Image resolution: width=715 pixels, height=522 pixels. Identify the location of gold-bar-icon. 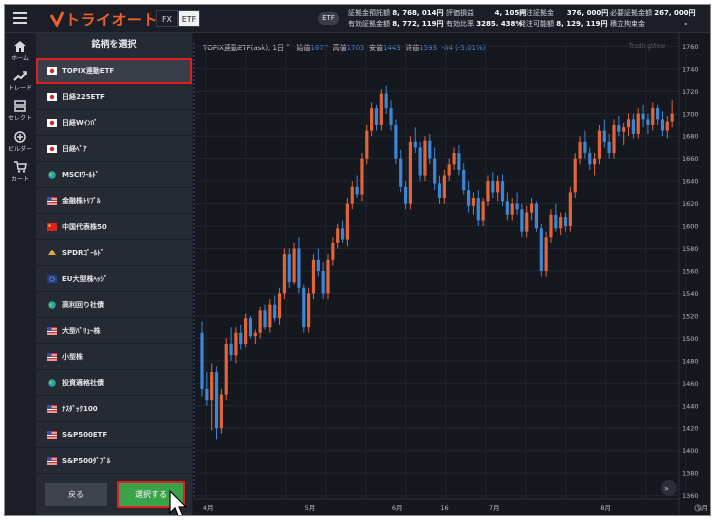
(52, 252).